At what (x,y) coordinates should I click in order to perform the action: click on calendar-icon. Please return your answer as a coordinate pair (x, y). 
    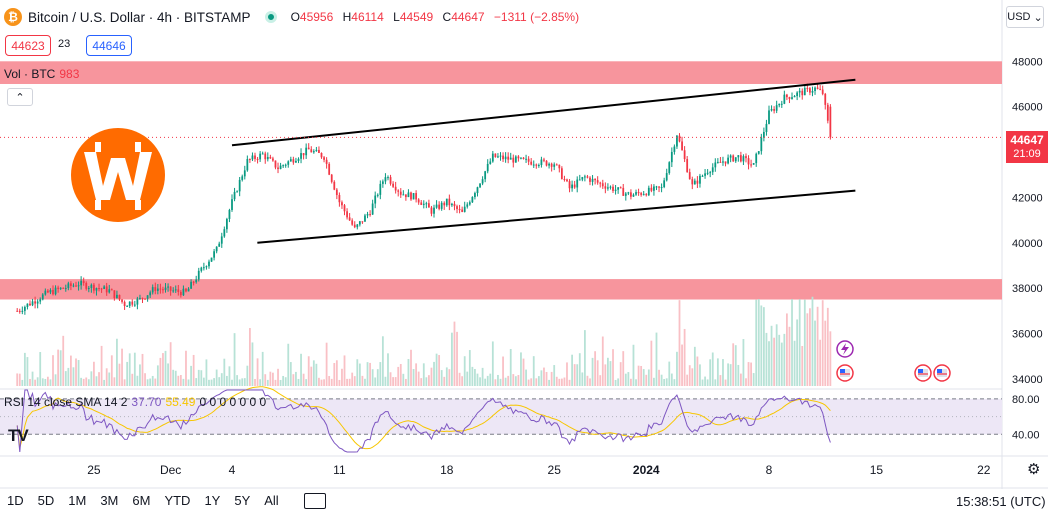
    Looking at the image, I should click on (314, 500).